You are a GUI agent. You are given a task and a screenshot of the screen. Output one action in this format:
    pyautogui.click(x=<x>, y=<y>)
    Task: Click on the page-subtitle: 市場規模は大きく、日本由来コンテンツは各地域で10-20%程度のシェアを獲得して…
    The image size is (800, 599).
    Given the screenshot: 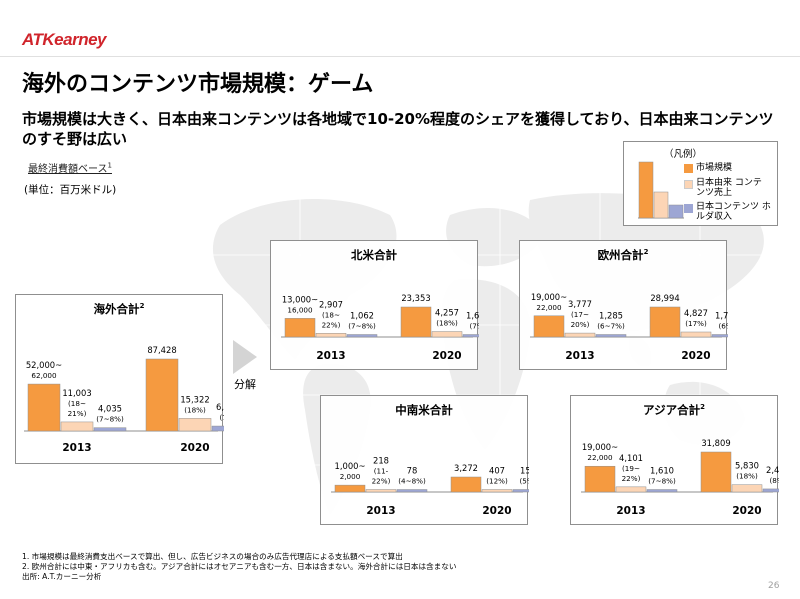 What is the action you would take?
    pyautogui.click(x=398, y=129)
    